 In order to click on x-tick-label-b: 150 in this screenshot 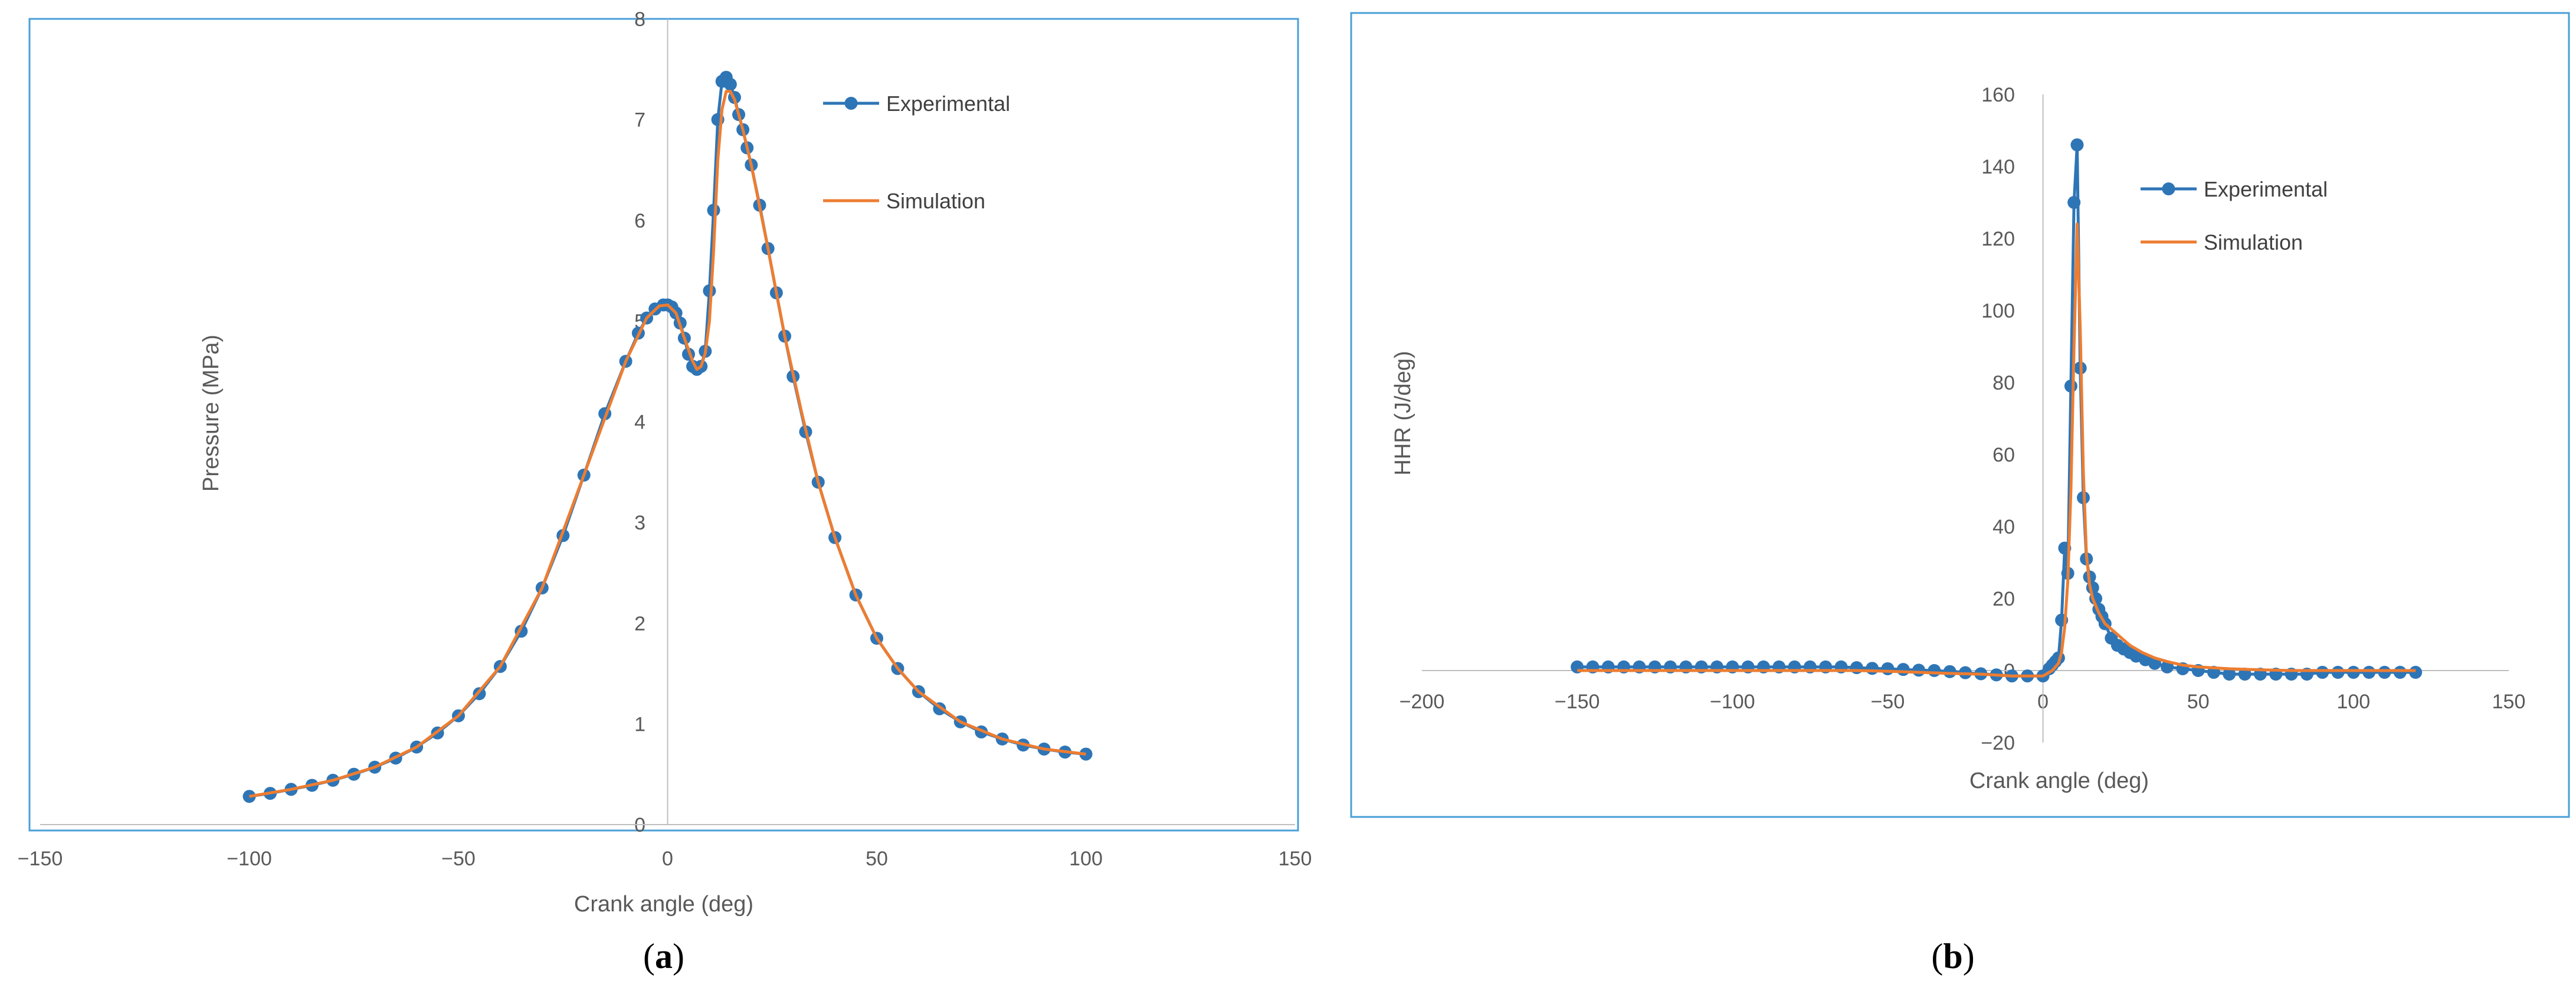, I will do `click(2509, 702)`.